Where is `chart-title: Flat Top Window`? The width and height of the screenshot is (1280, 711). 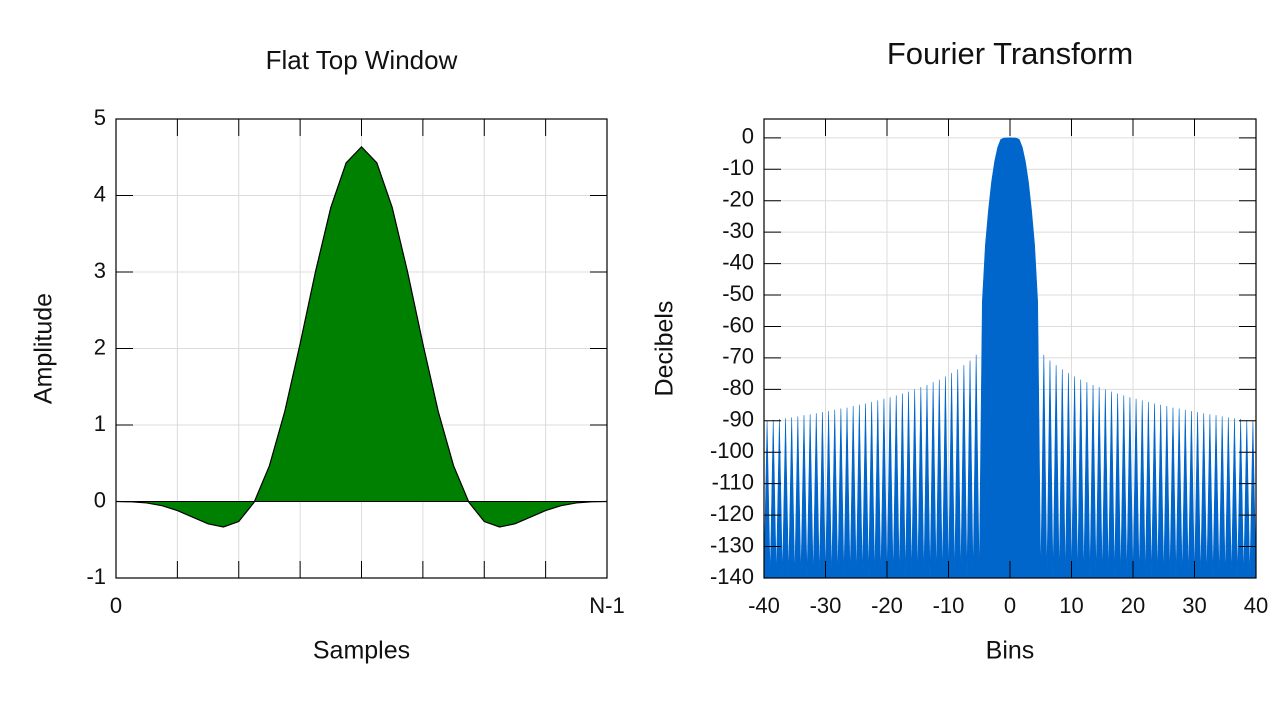
chart-title: Flat Top Window is located at coordinates (362, 60).